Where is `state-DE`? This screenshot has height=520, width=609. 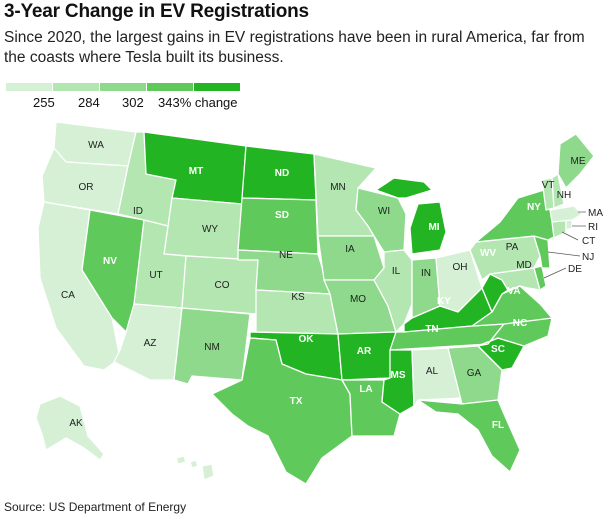
state-DE is located at coordinates (540, 278).